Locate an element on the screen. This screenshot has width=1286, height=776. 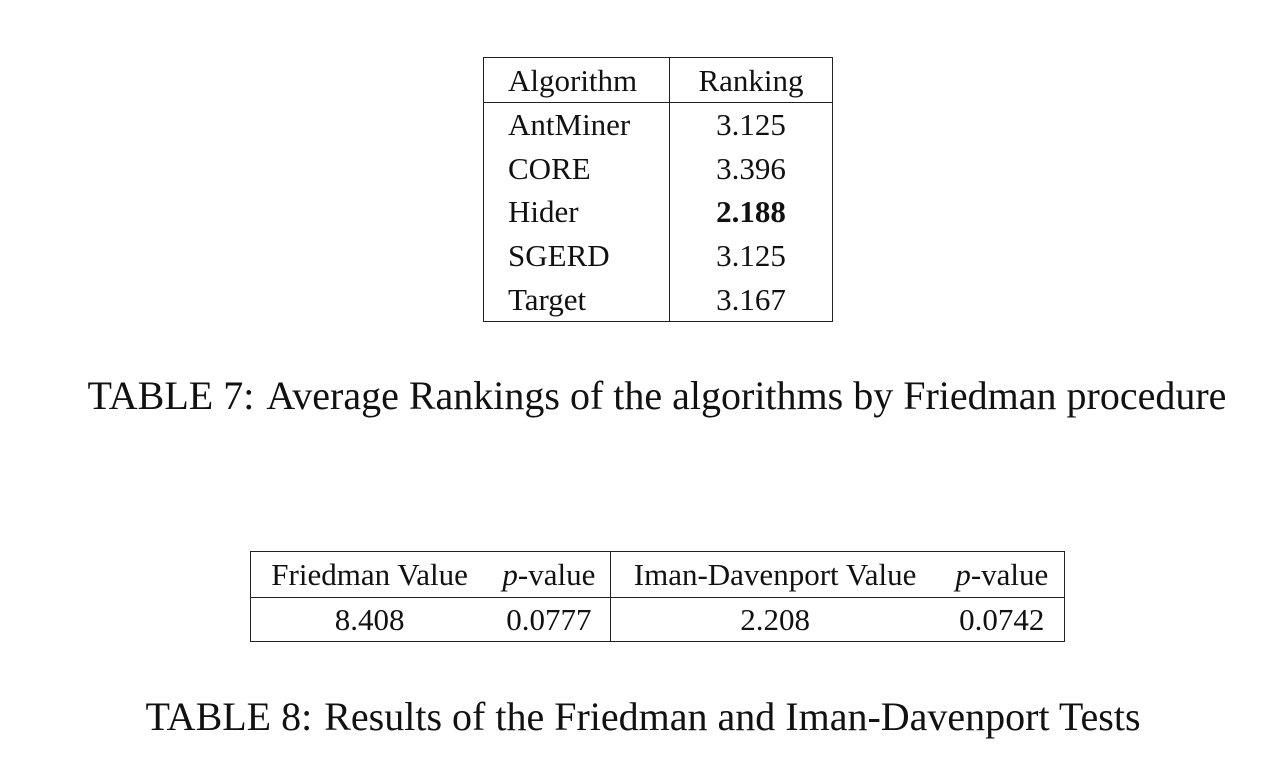
table8-caption-label: TABLE 8: is located at coordinates (229, 716).